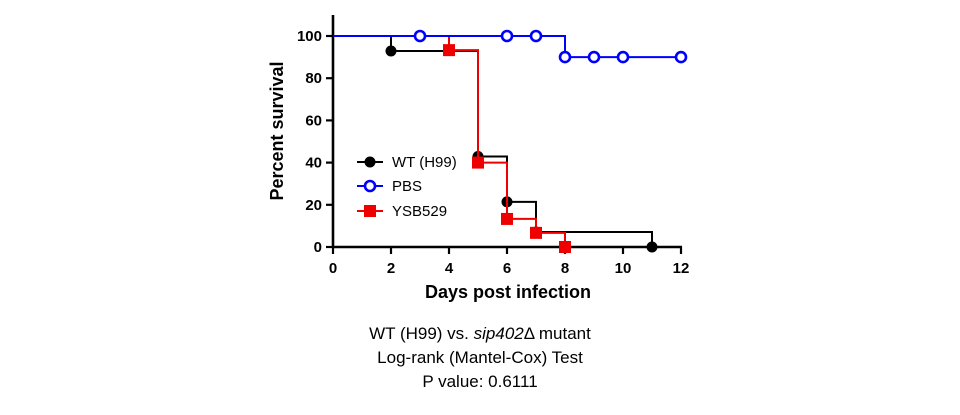 This screenshot has height=415, width=960. What do you see at coordinates (391, 268) in the screenshot?
I see `x-tick-label: 2` at bounding box center [391, 268].